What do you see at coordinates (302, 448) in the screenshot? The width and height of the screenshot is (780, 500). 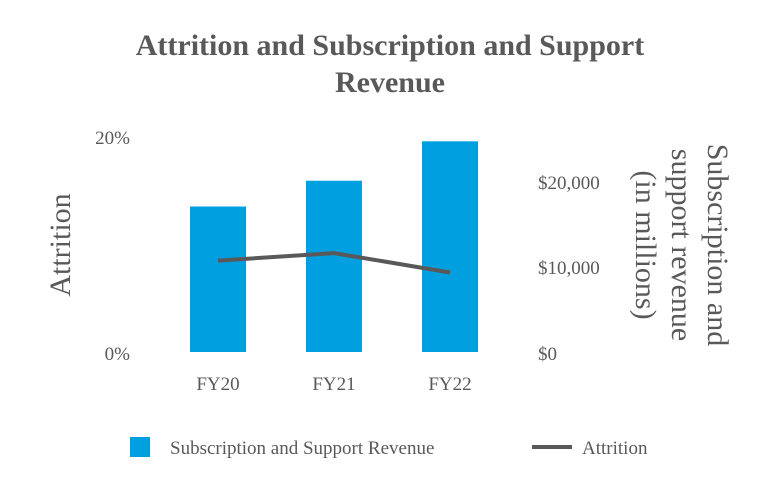 I see `legend-bar-label: Subscription and Support Revenue` at bounding box center [302, 448].